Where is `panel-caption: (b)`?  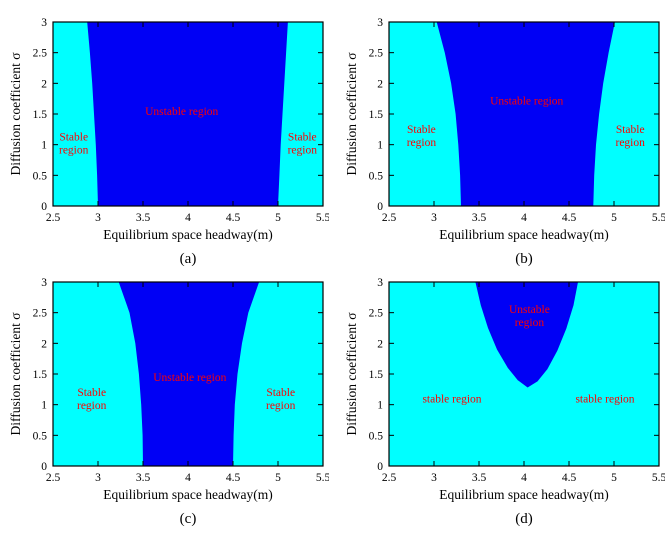
panel-caption: (b) is located at coordinates (524, 259).